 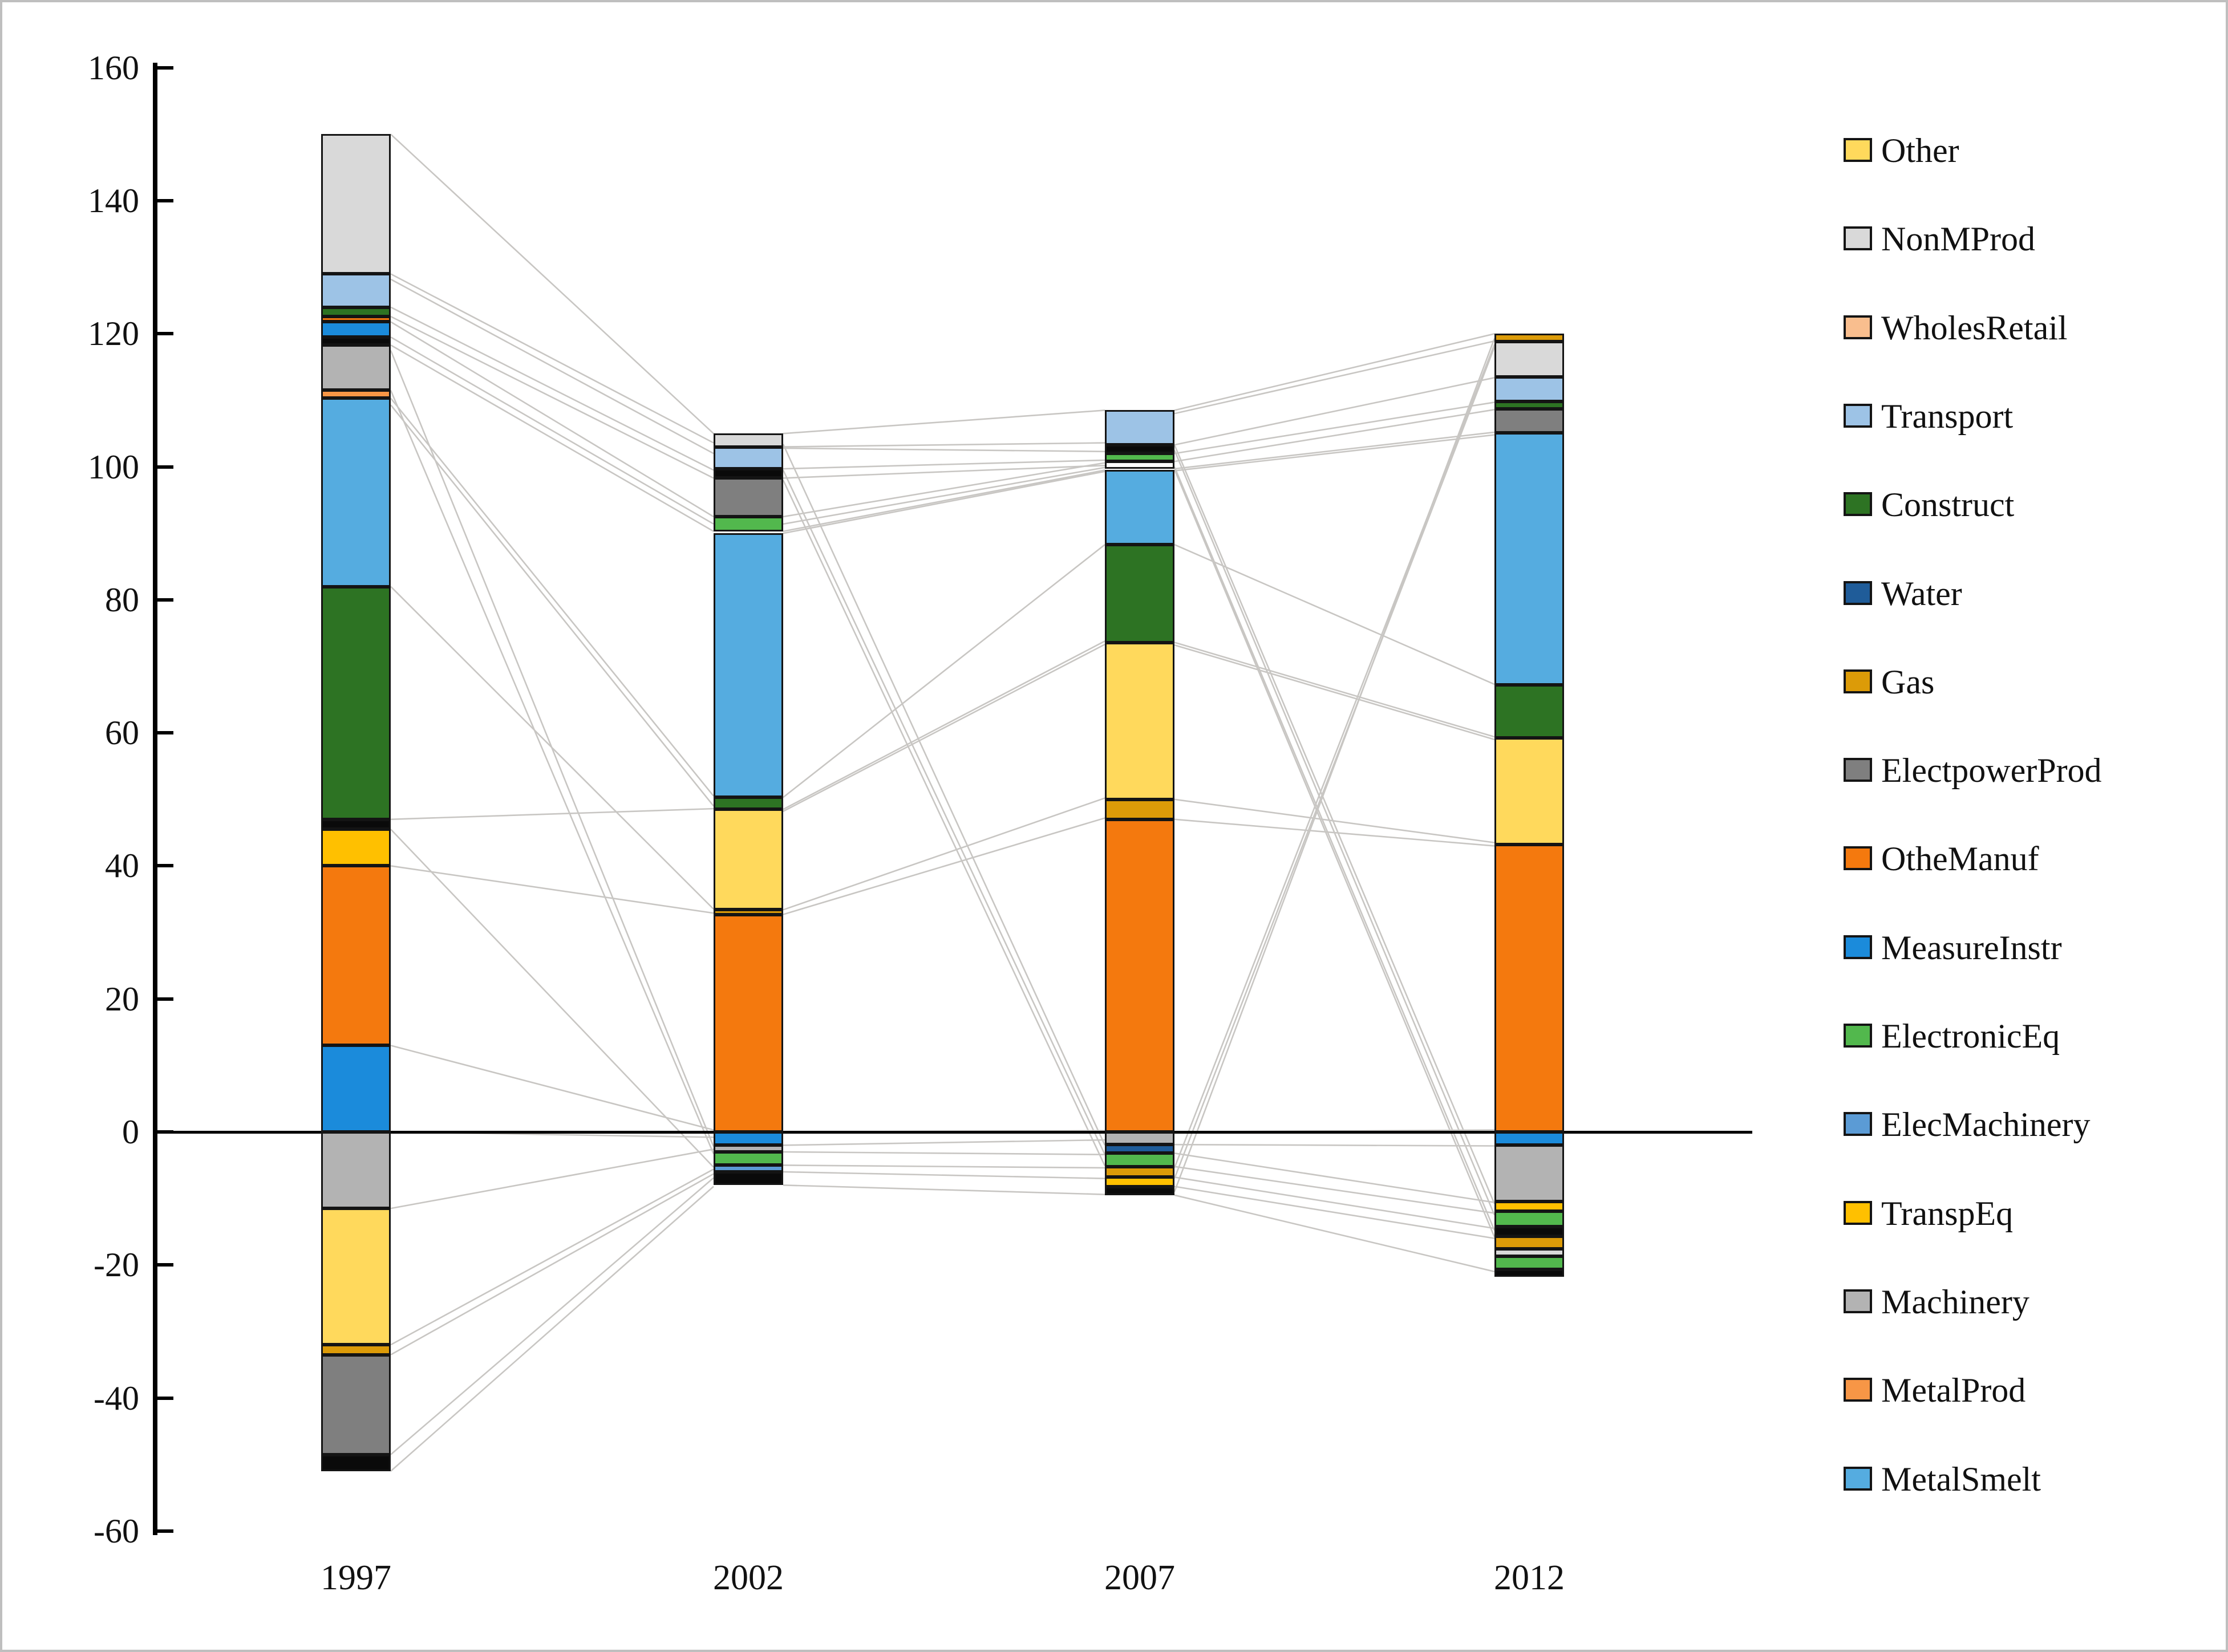 I want to click on bar-segment-2012-MeasureInstr-neg, so click(x=1529, y=1139).